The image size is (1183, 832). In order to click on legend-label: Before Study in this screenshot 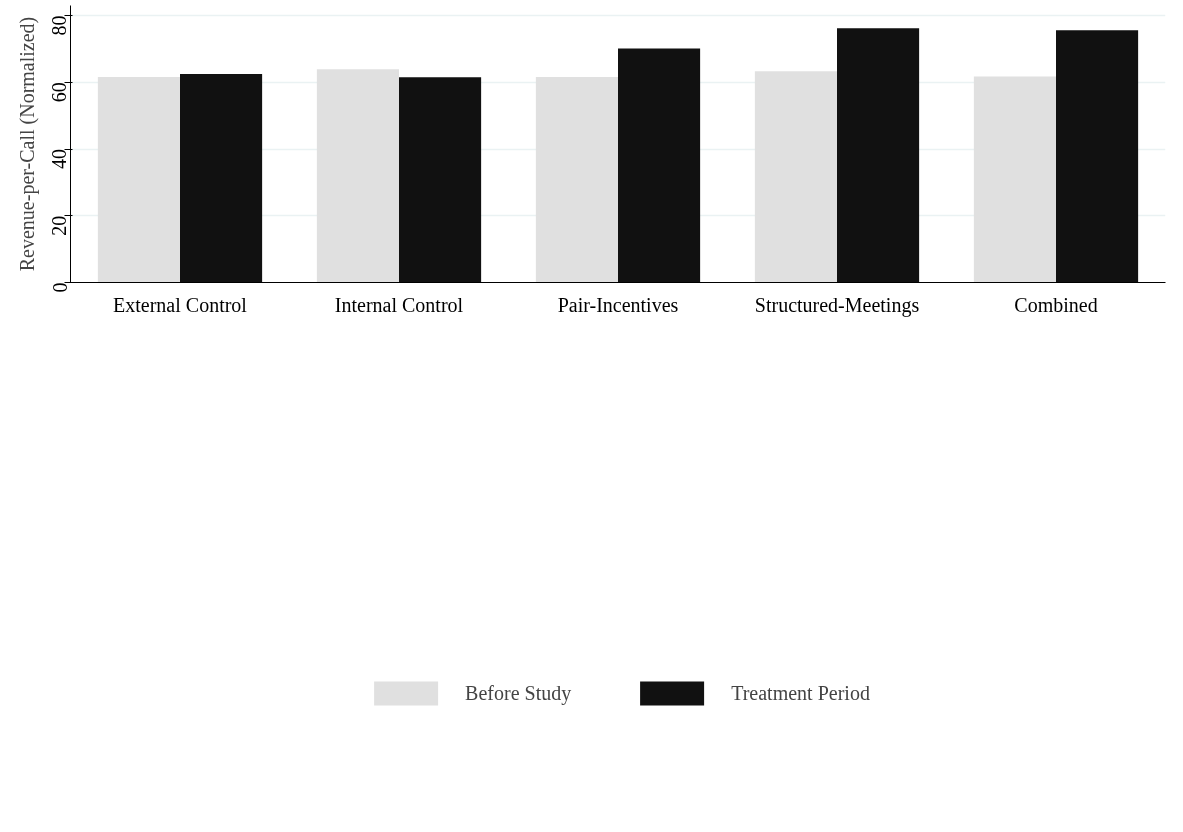, I will do `click(518, 693)`.